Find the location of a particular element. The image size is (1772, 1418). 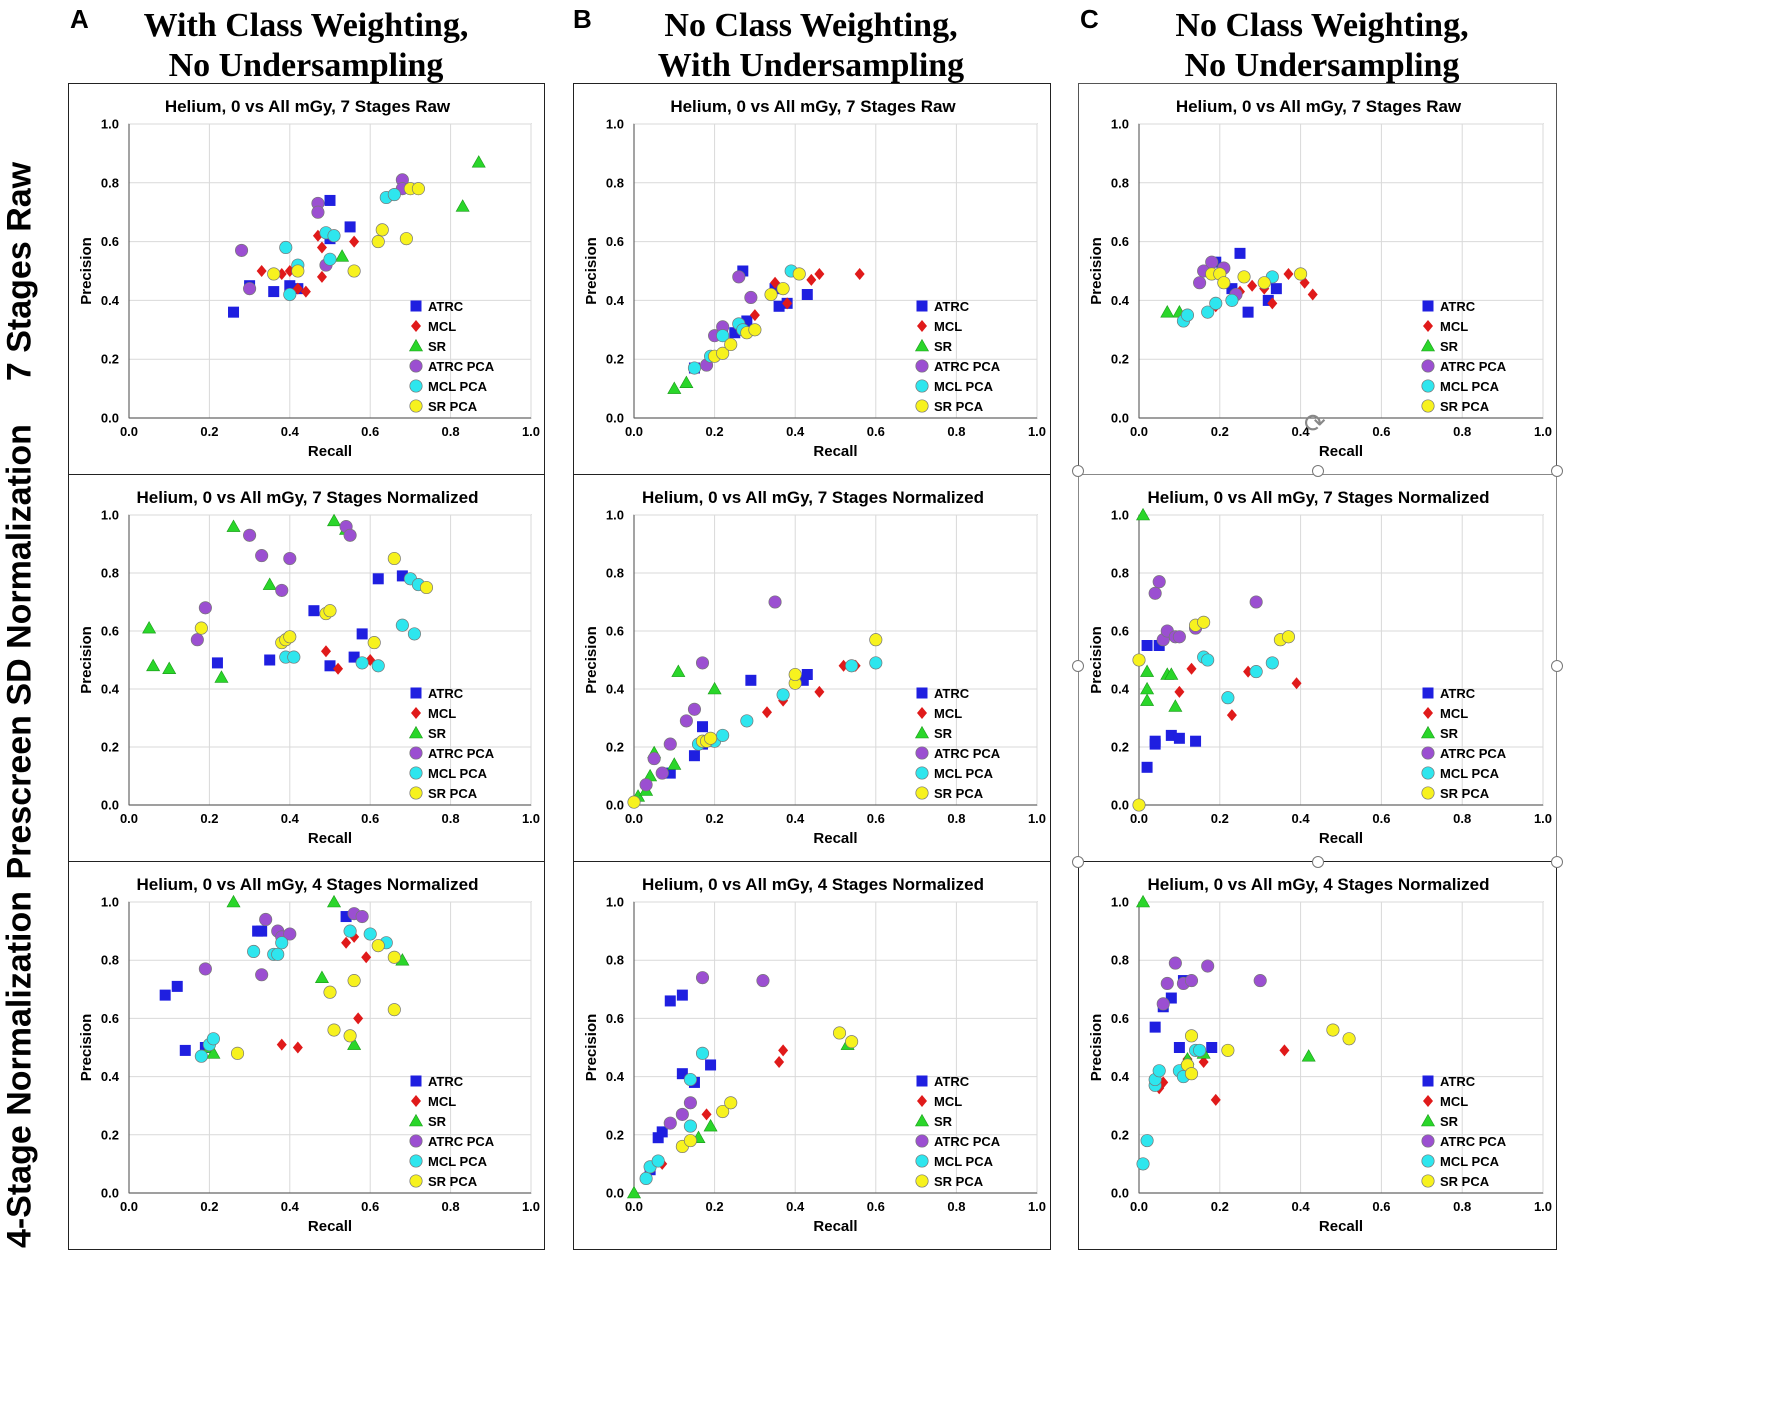

rotate-handle-icon: ⟳ is located at coordinates (1315, 423).